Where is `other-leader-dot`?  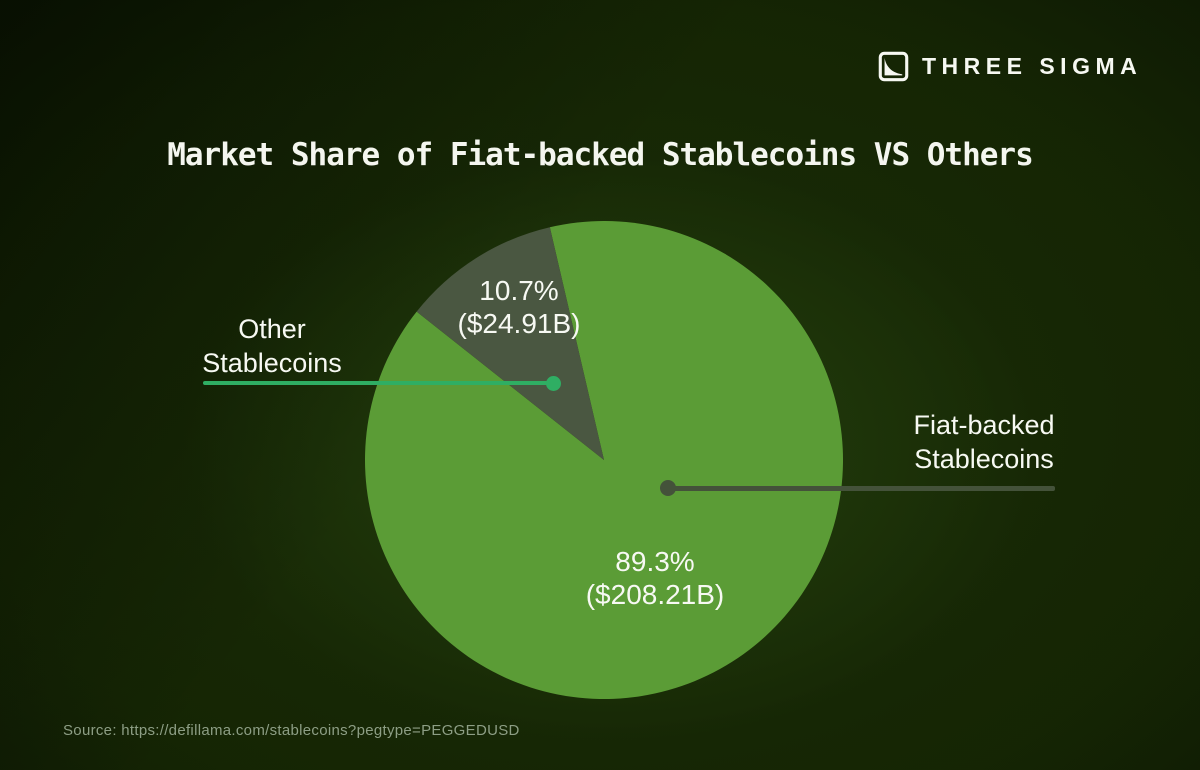 other-leader-dot is located at coordinates (553, 383).